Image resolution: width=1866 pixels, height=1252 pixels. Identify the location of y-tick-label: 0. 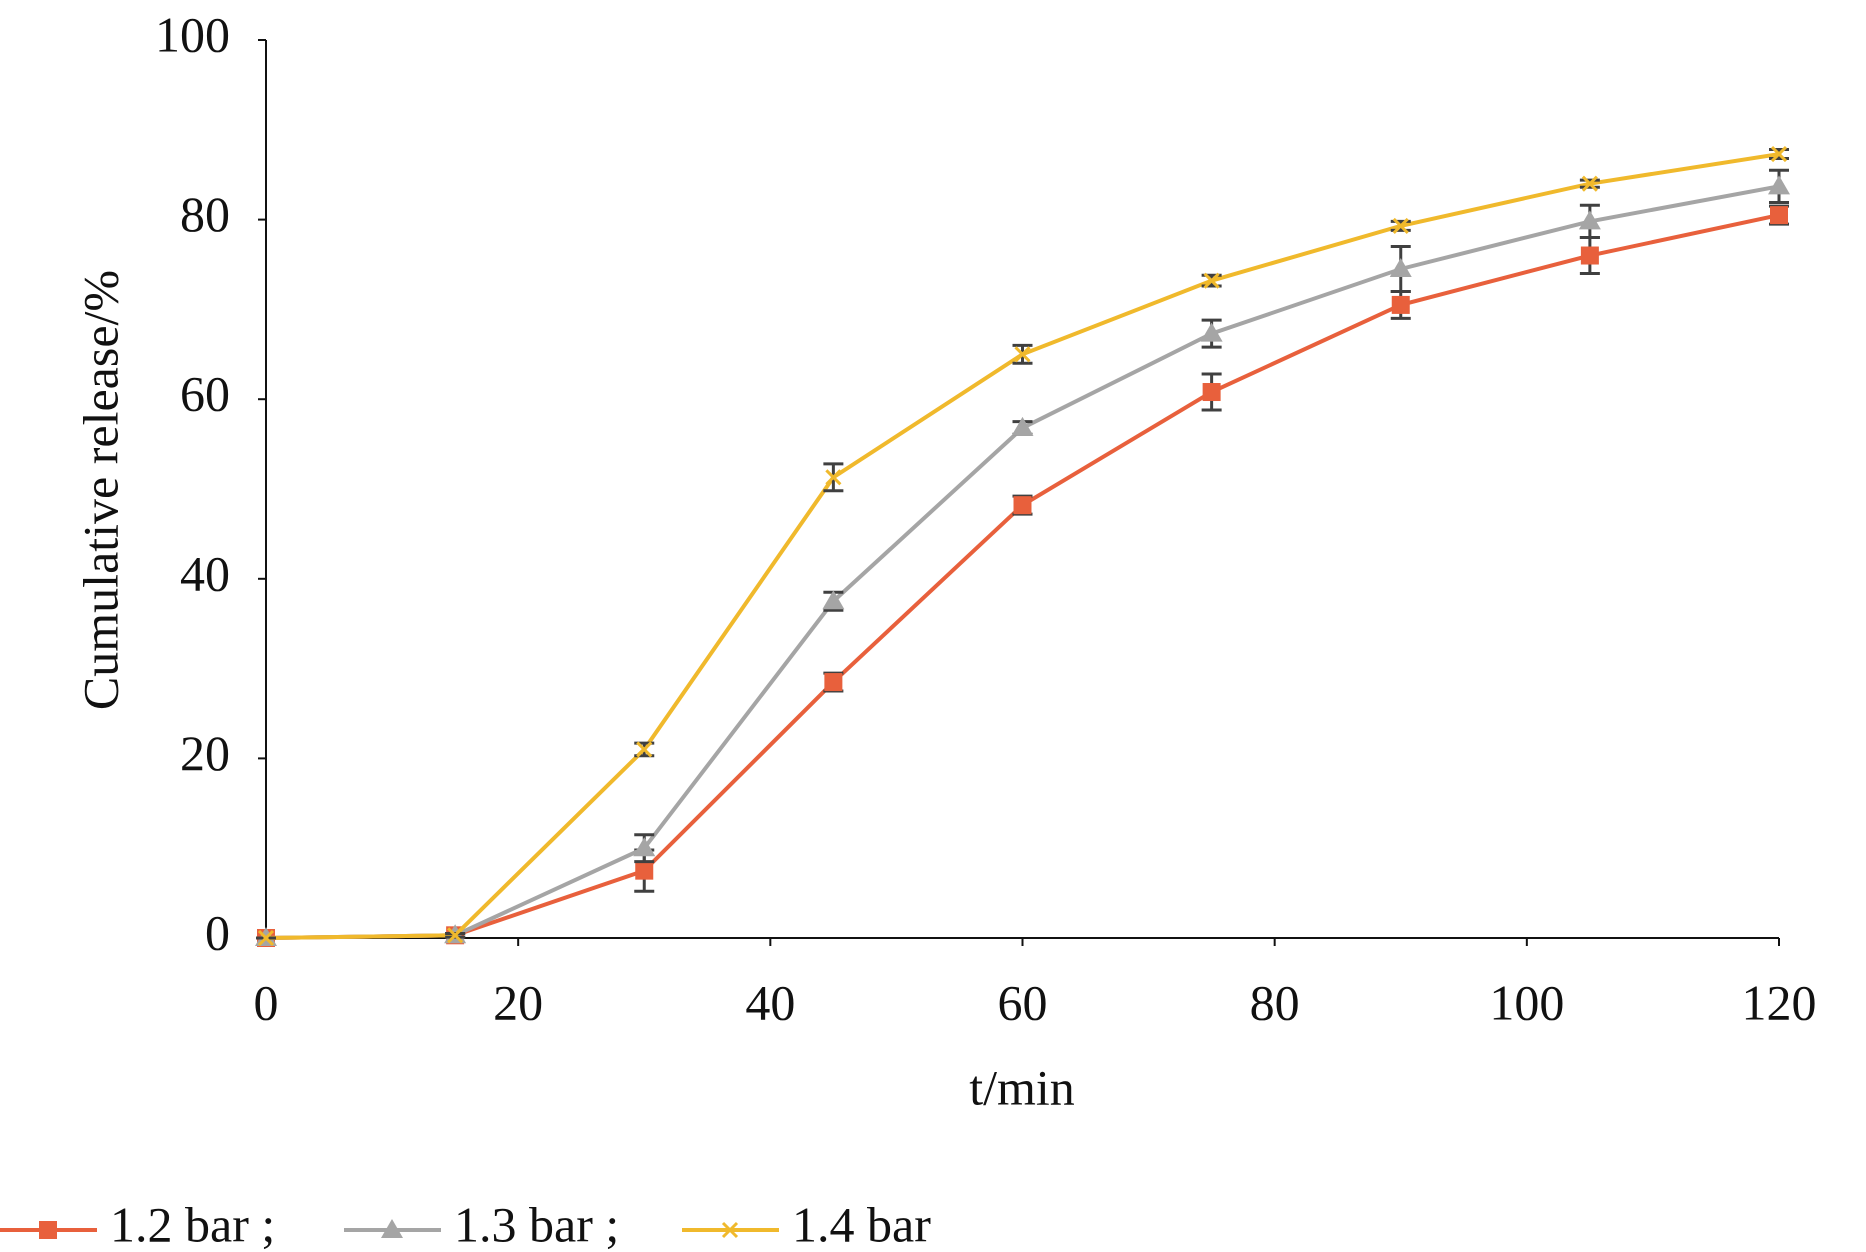
(217, 932).